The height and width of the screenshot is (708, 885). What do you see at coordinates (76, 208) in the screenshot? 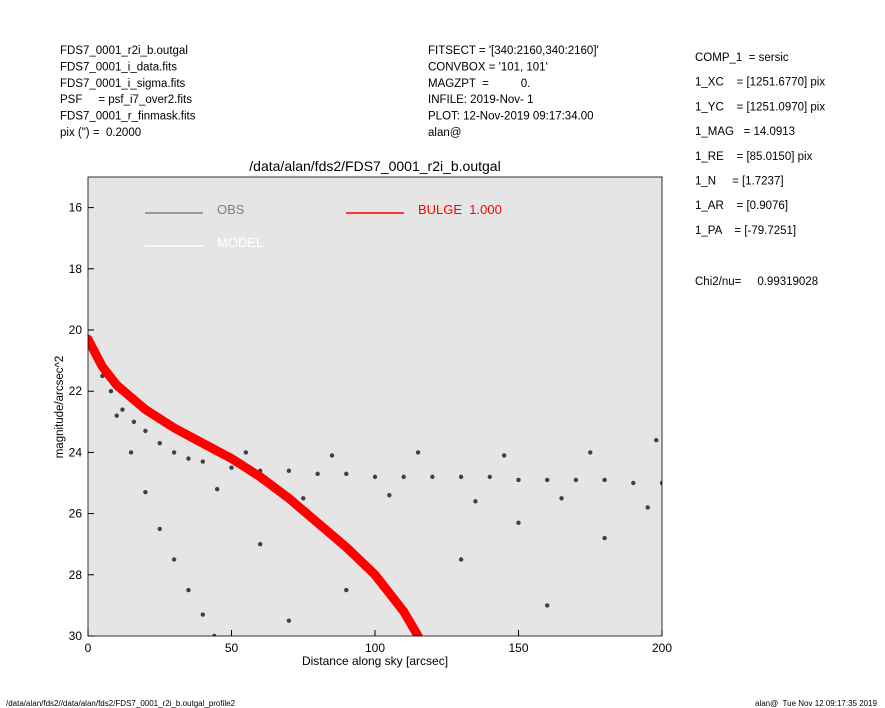
I see `y-tick-label: 16` at bounding box center [76, 208].